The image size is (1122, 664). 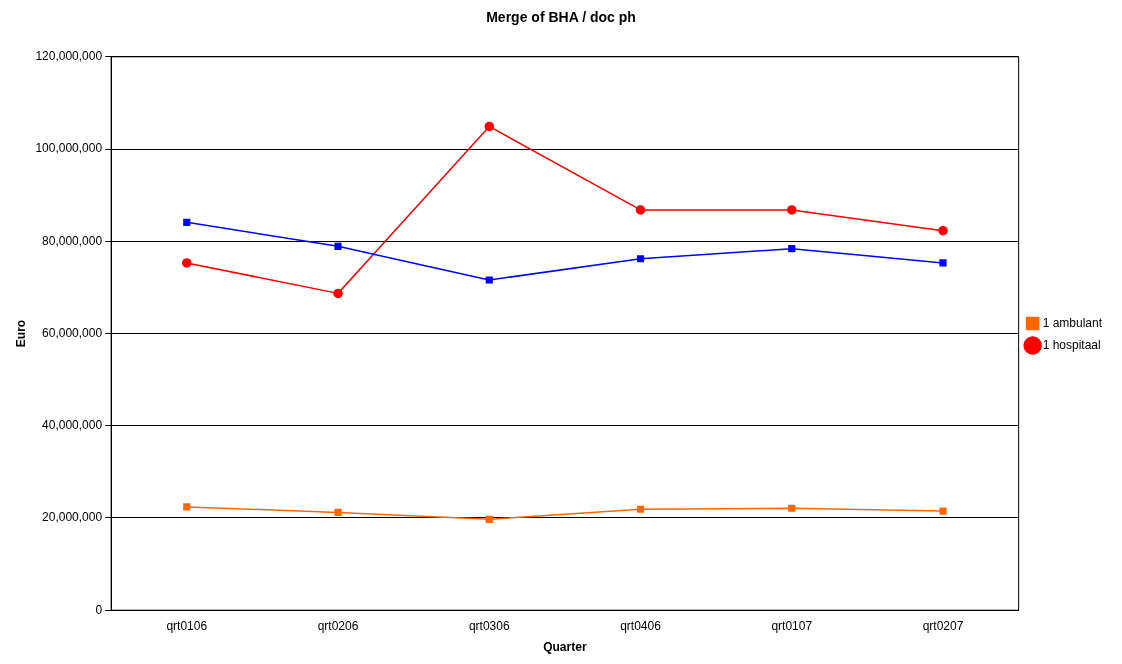 What do you see at coordinates (641, 625) in the screenshot?
I see `x-tick-label: qrt0406` at bounding box center [641, 625].